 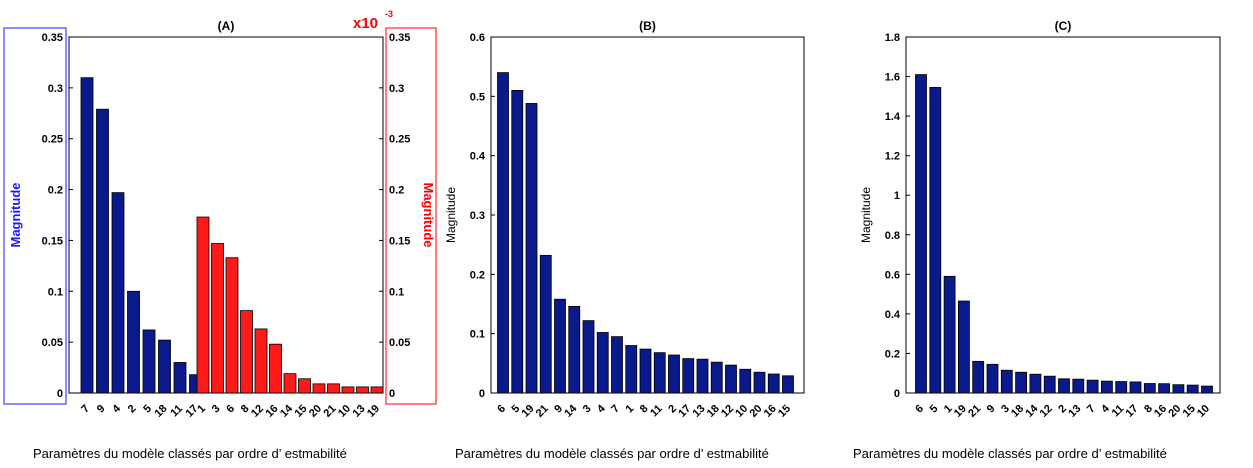 What do you see at coordinates (477, 97) in the screenshot?
I see `y-axis-b-tick-label: 0.5` at bounding box center [477, 97].